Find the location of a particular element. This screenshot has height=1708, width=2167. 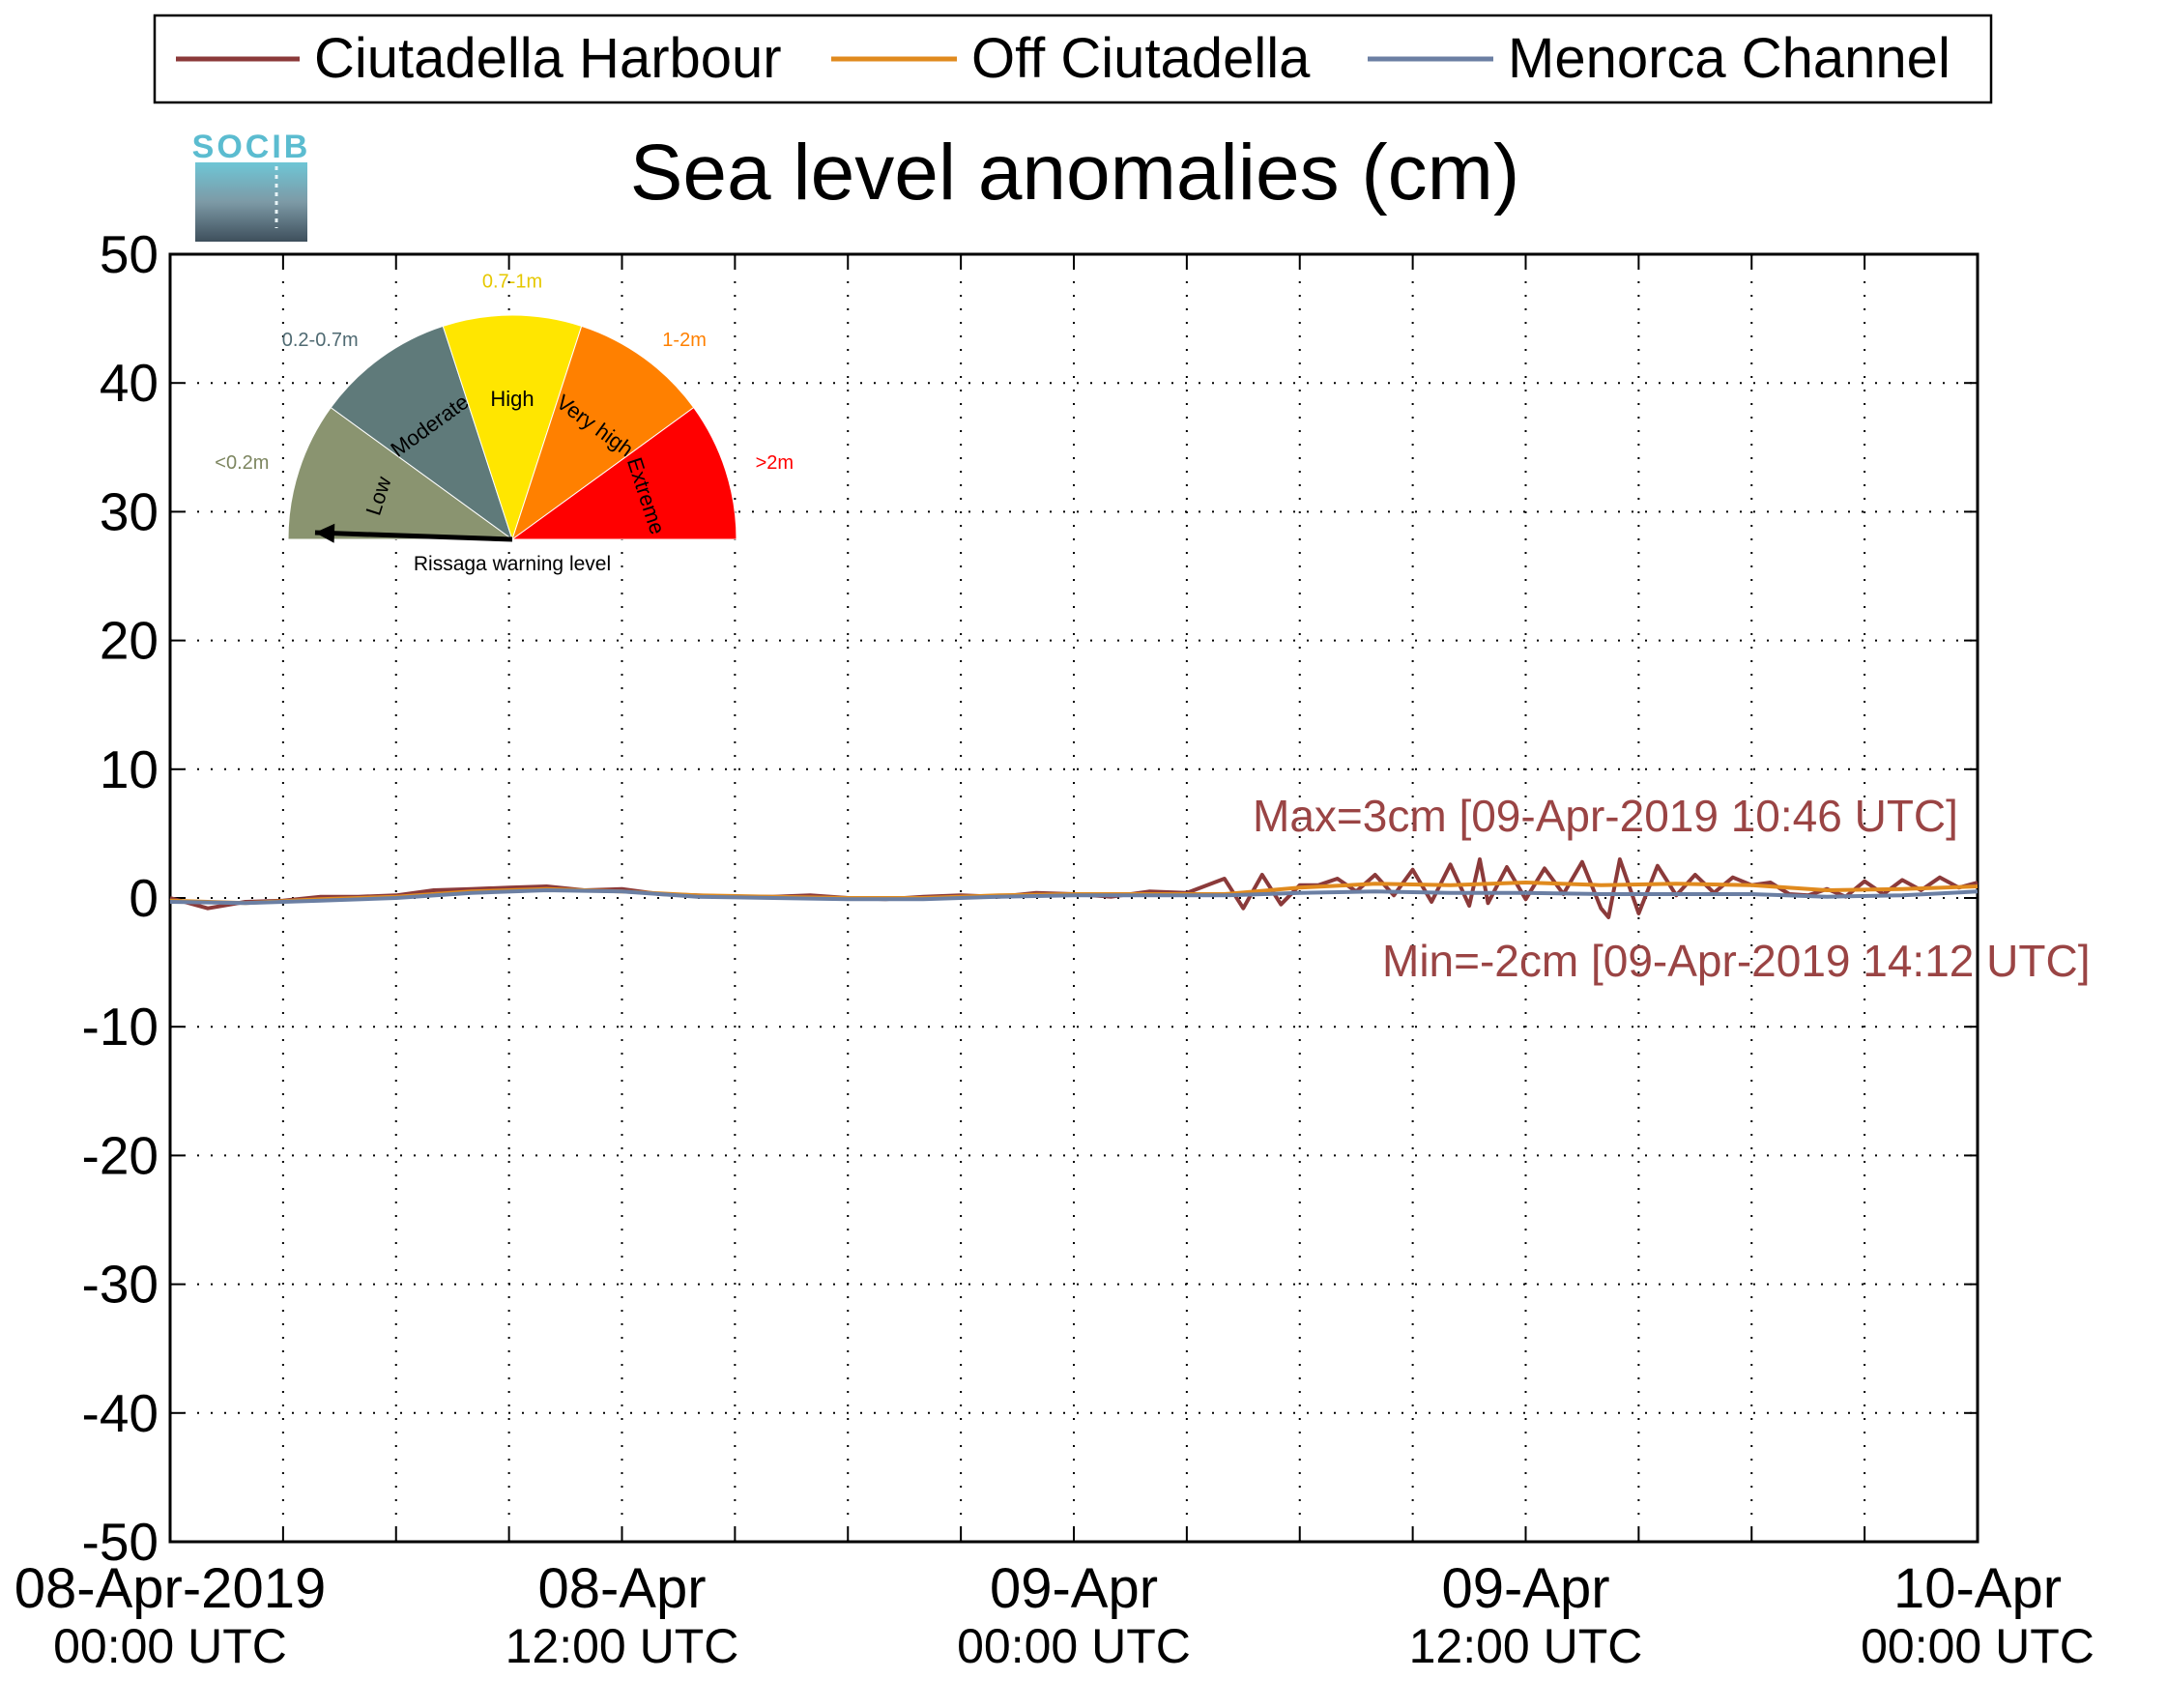

y-tick-label: 20 is located at coordinates (129, 641).